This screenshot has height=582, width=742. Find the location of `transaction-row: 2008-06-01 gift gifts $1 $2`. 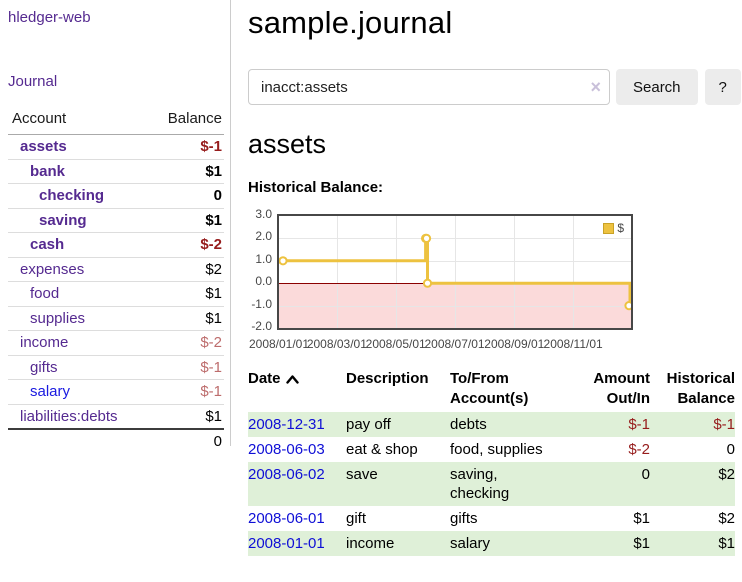

transaction-row: 2008-06-01 gift gifts $1 $2 is located at coordinates (491, 518).